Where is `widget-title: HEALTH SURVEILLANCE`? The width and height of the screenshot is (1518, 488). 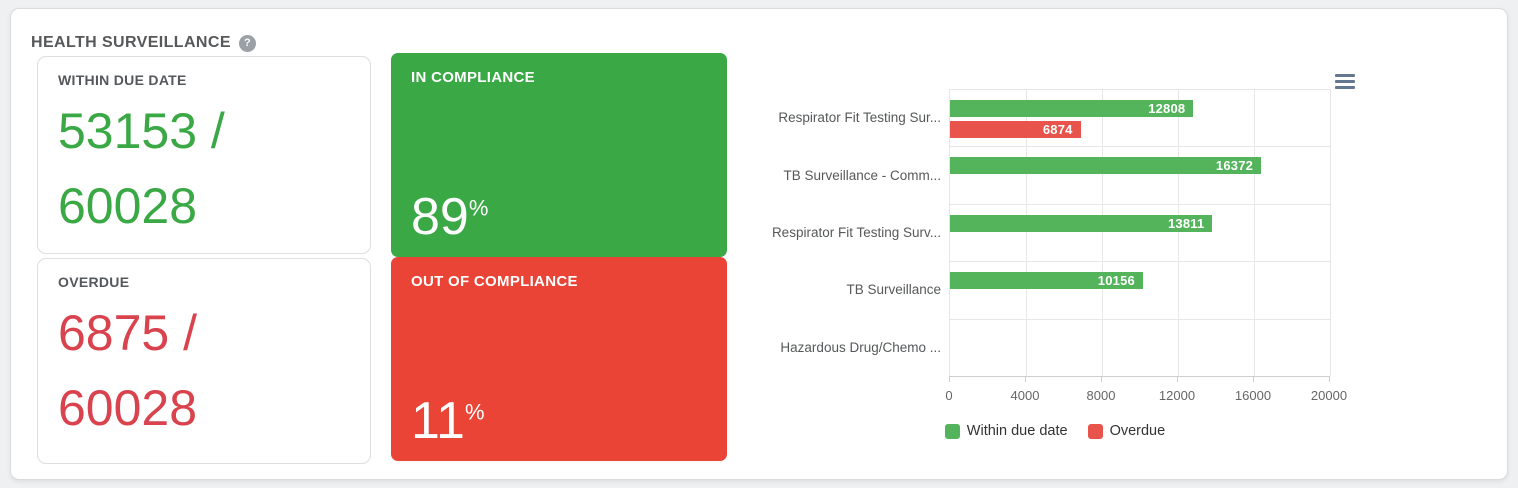
widget-title: HEALTH SURVEILLANCE is located at coordinates (131, 42).